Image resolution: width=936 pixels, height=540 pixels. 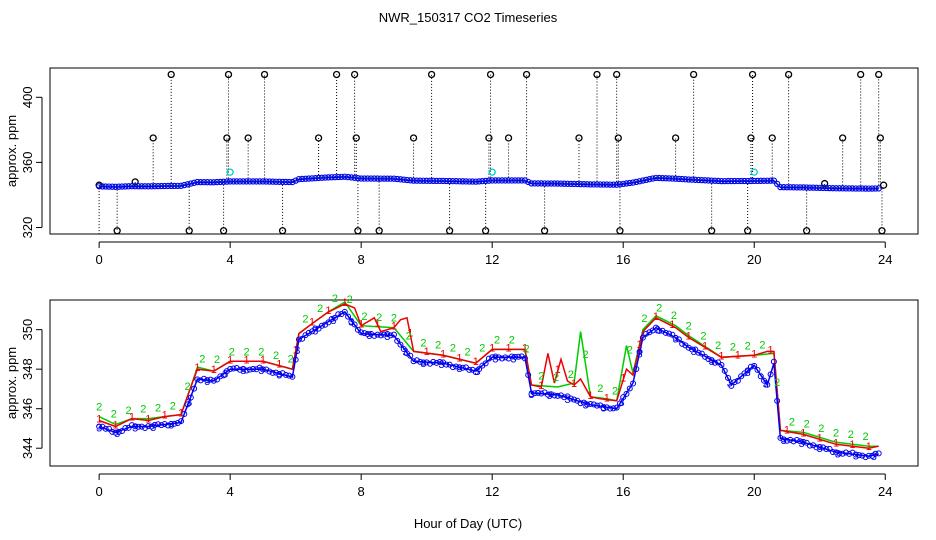 I want to click on top-x-tick-label: 16, so click(x=623, y=259).